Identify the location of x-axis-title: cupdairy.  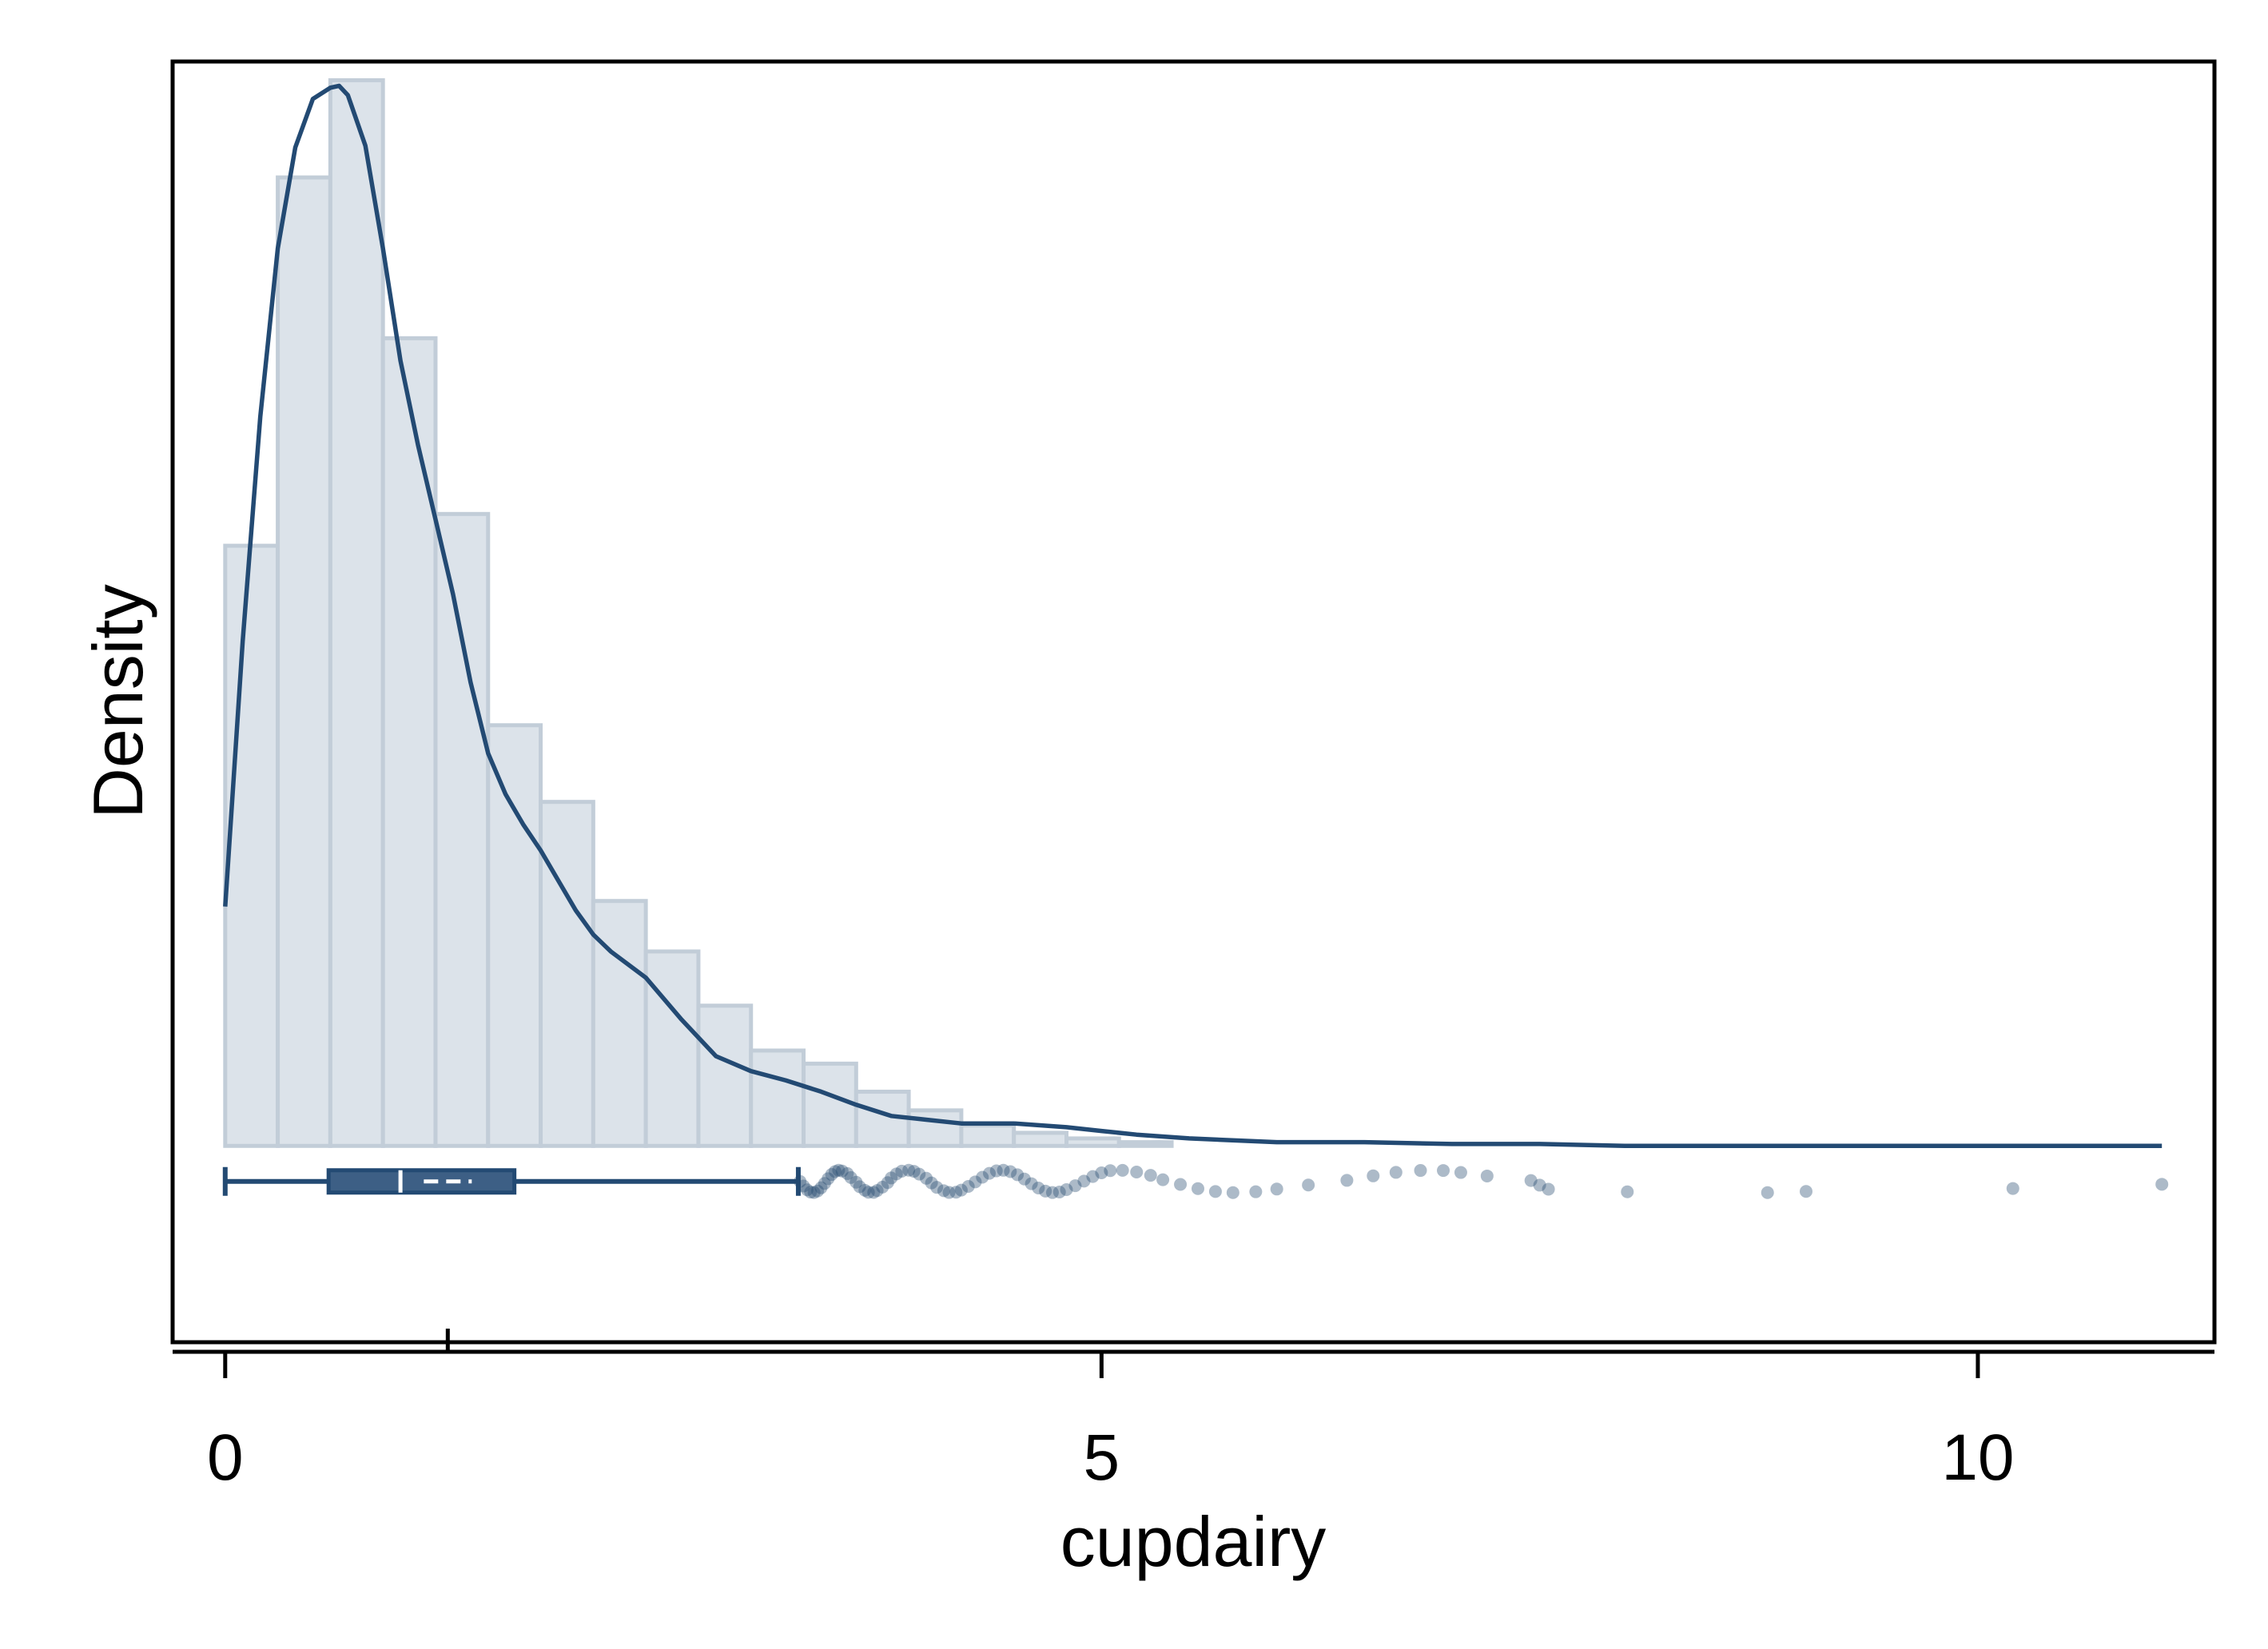
(1193, 1541).